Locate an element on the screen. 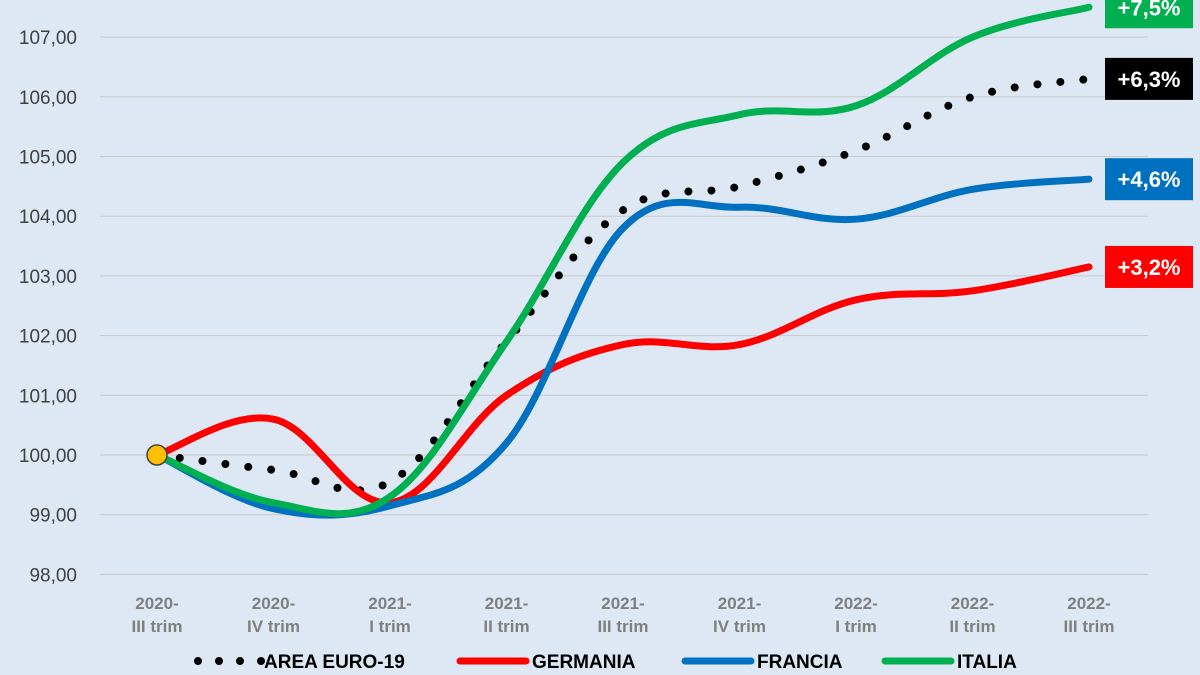 Image resolution: width=1200 pixels, height=675 pixels. end-label-text-italia: +7,5% is located at coordinates (1149, 10).